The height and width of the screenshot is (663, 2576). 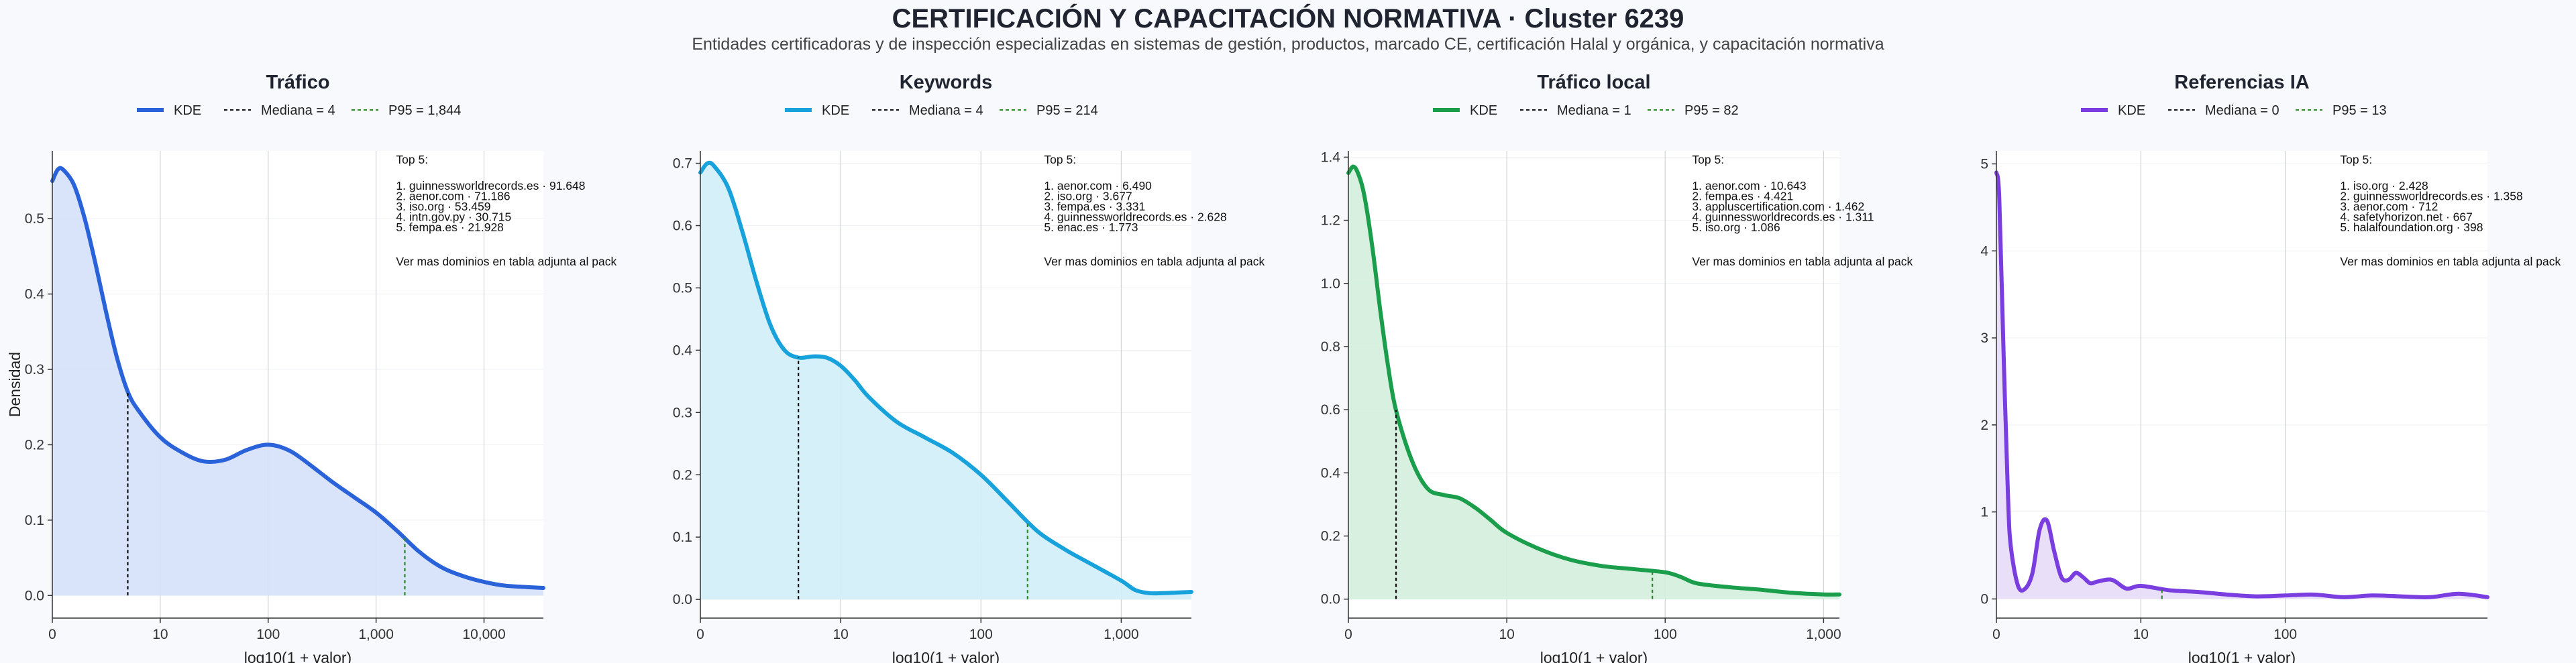 I want to click on annotation-item: 1. iso.org · 2.428, so click(x=2384, y=185).